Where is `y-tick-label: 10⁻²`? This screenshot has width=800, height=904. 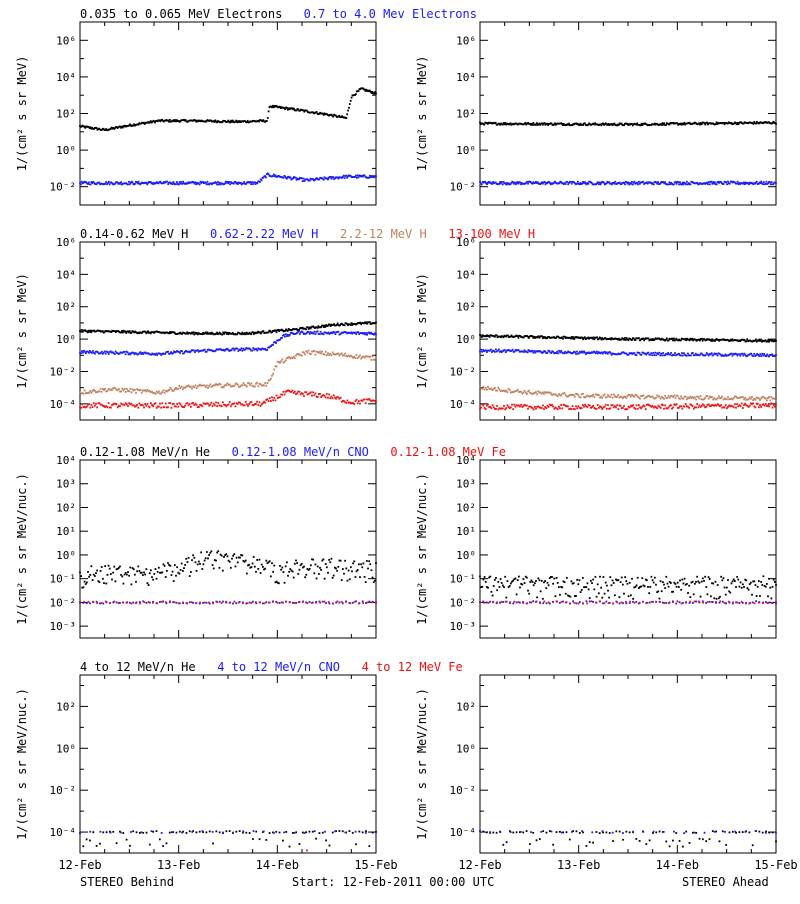
y-tick-label: 10⁻² is located at coordinates (63, 790).